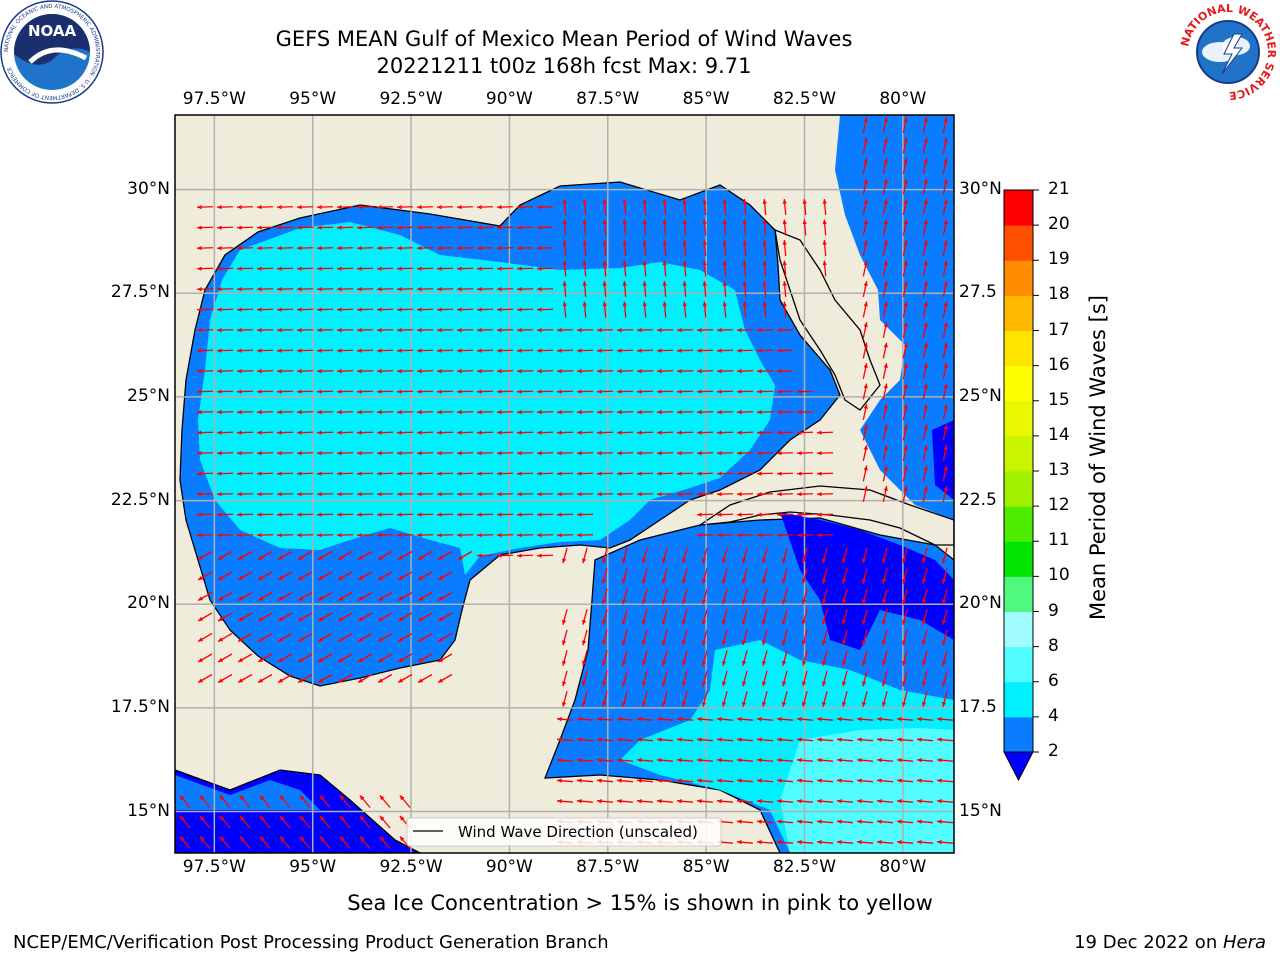 The image size is (1280, 960). Describe the element at coordinates (1059, 399) in the screenshot. I see `colorbar-tick-label: 15` at that location.